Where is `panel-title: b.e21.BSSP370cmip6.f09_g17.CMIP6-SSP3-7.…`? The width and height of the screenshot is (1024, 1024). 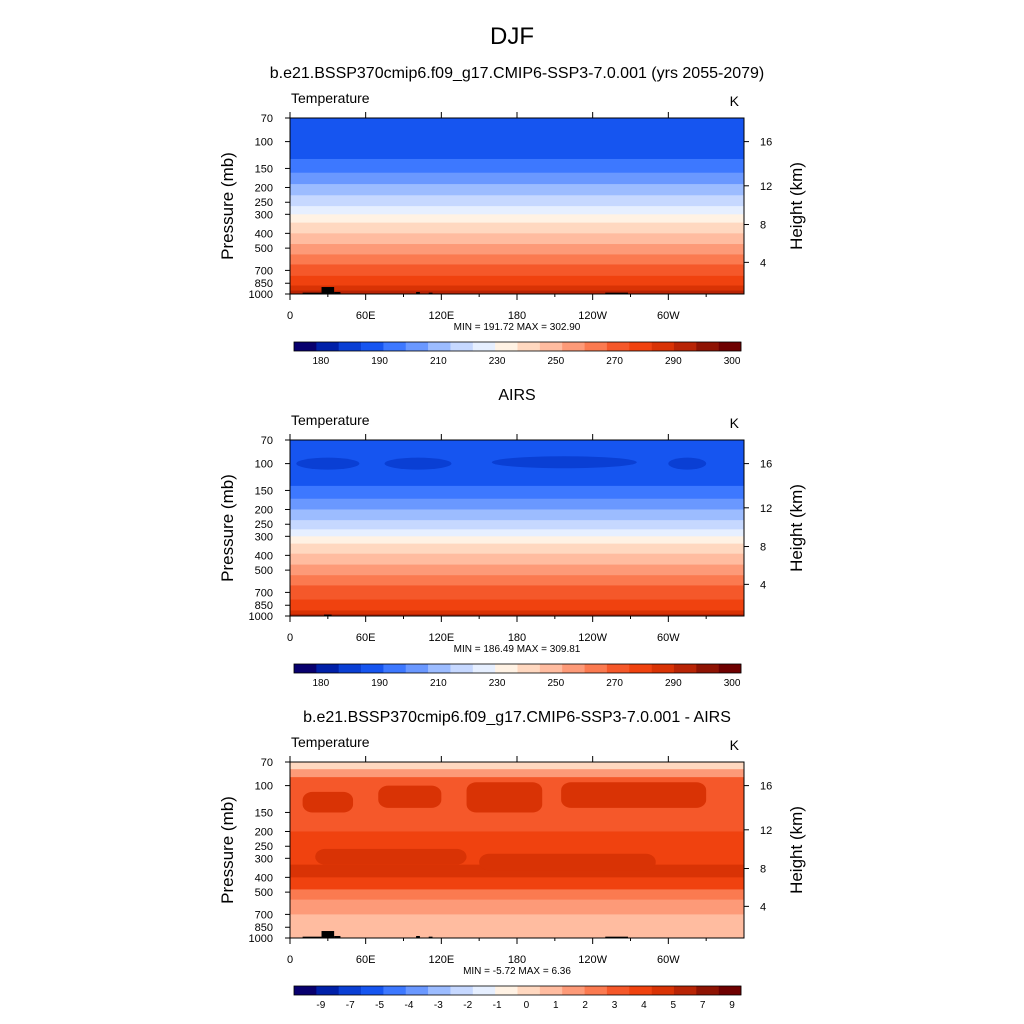
panel-title: b.e21.BSSP370cmip6.f09_g17.CMIP6-SSP3-7.… is located at coordinates (517, 717).